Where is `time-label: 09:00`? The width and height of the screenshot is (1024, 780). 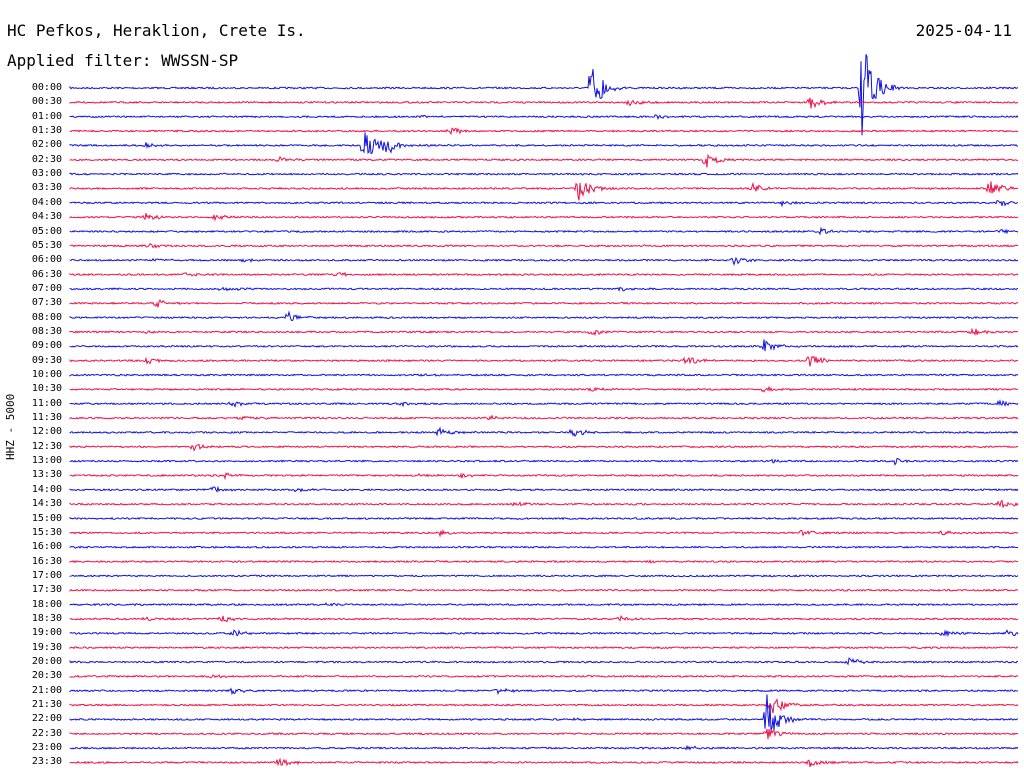
time-label: 09:00 is located at coordinates (46, 346).